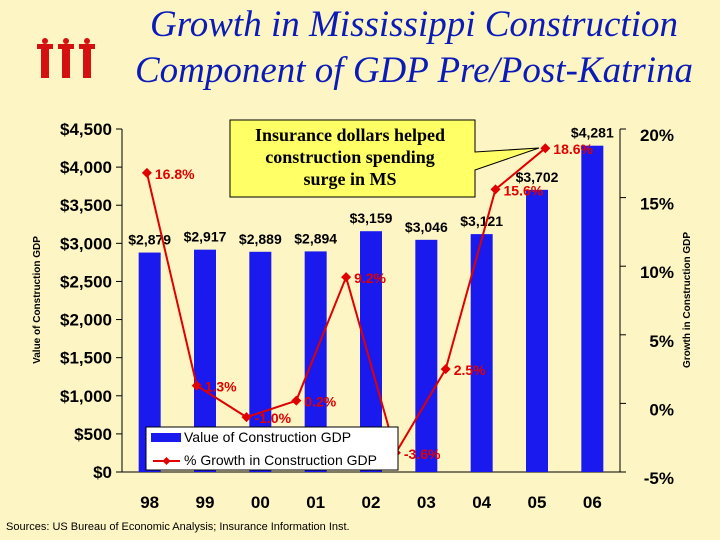  What do you see at coordinates (370, 278) in the screenshot?
I see `growth-label-02: 9.2%` at bounding box center [370, 278].